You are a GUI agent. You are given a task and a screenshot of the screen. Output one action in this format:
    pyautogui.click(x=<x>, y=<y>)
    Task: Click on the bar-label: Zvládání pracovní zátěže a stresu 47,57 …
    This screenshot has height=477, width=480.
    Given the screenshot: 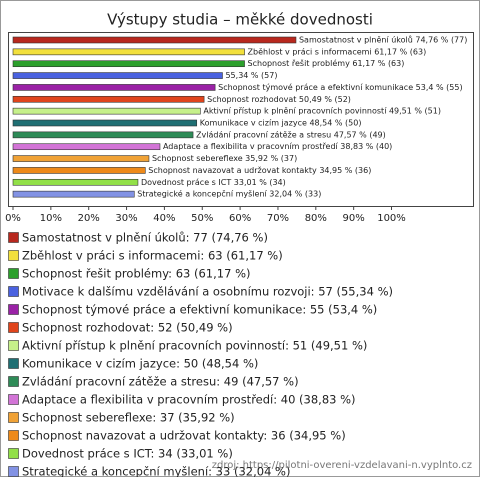 What is the action you would take?
    pyautogui.click(x=291, y=134)
    